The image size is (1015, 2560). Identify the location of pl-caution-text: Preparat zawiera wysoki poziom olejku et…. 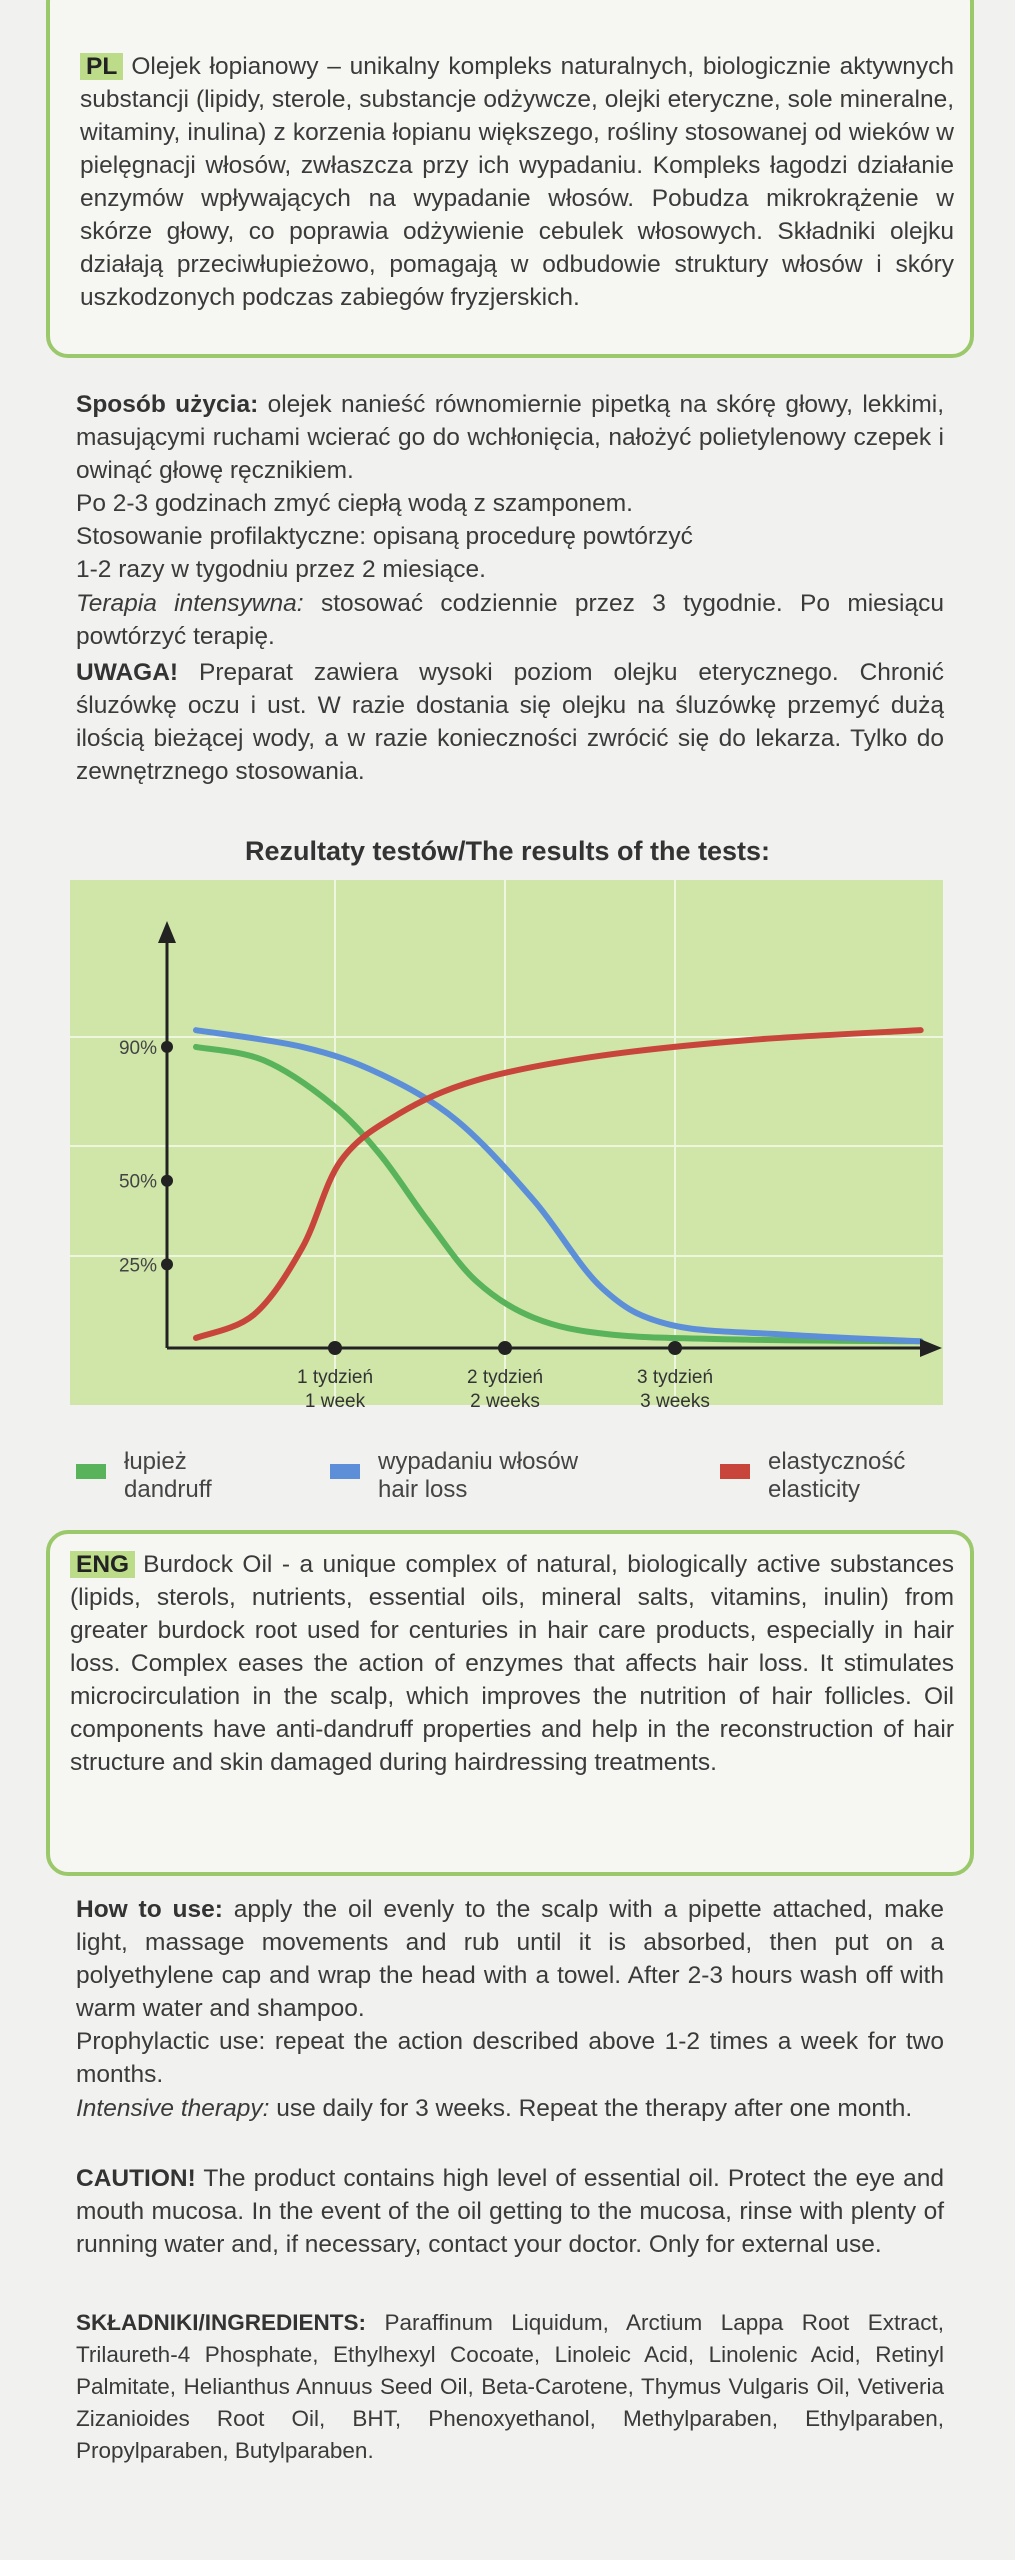
(510, 722).